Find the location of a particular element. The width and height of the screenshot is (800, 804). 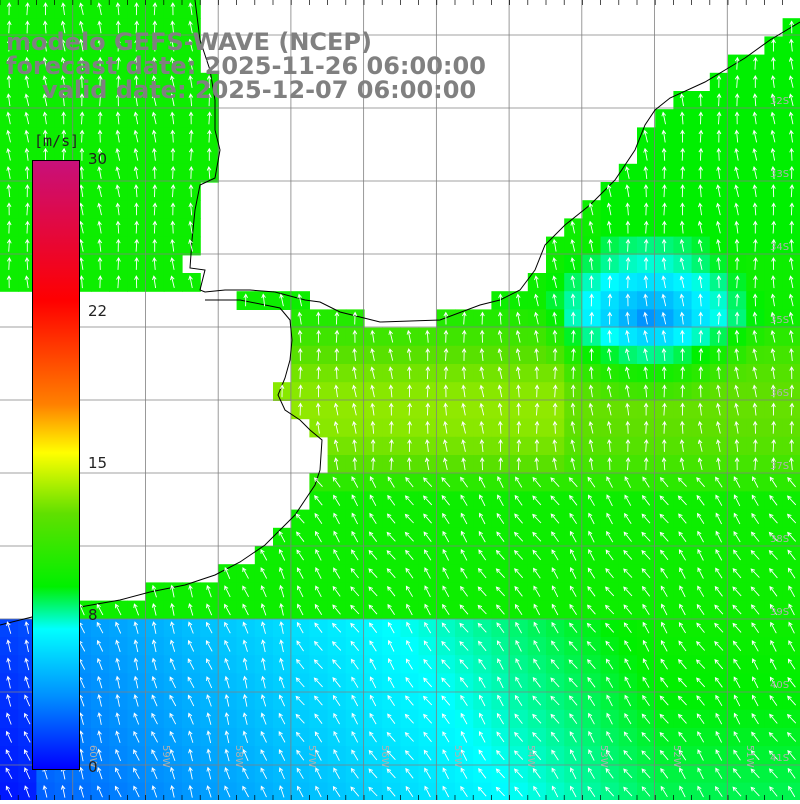

lat-label: 39S is located at coordinates (779, 612).